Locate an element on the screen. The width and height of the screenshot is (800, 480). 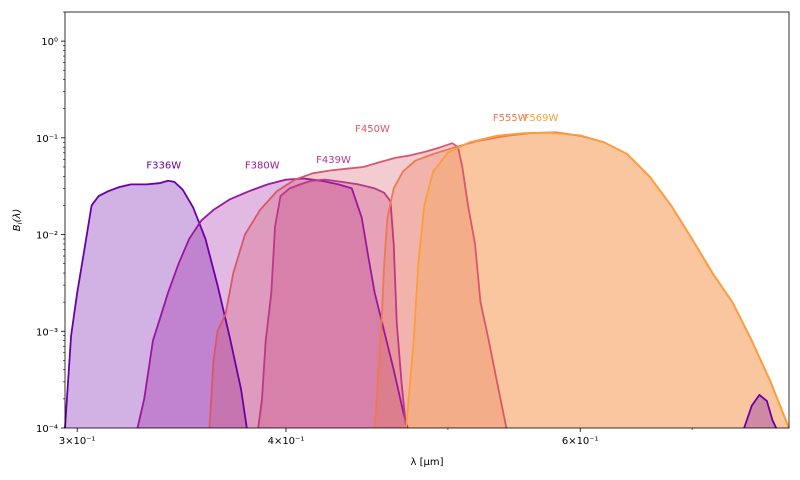
x-axis: 3×10⁻¹ 4×10⁻¹ 6×10⁻¹ is located at coordinates (376, 437).